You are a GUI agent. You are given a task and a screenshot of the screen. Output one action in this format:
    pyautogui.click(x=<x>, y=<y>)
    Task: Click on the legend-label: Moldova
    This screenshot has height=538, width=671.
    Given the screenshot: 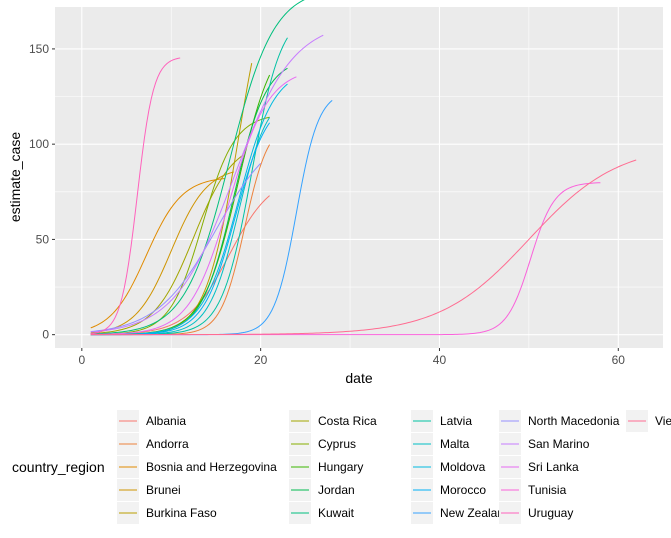 What is the action you would take?
    pyautogui.click(x=463, y=467)
    